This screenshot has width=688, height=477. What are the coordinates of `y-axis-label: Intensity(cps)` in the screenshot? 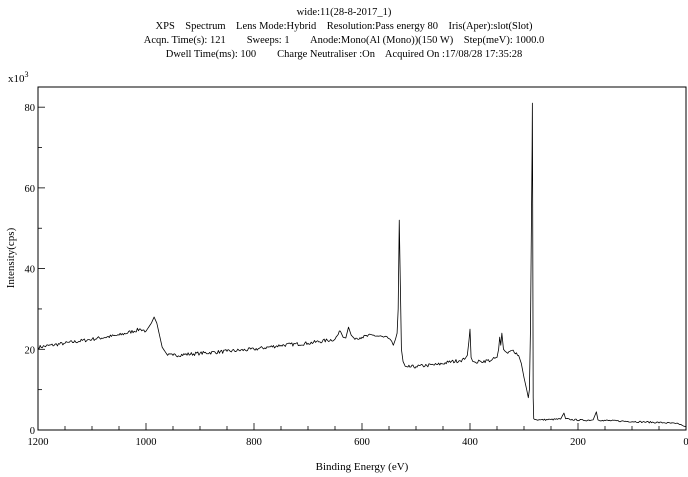 It's located at (11, 257).